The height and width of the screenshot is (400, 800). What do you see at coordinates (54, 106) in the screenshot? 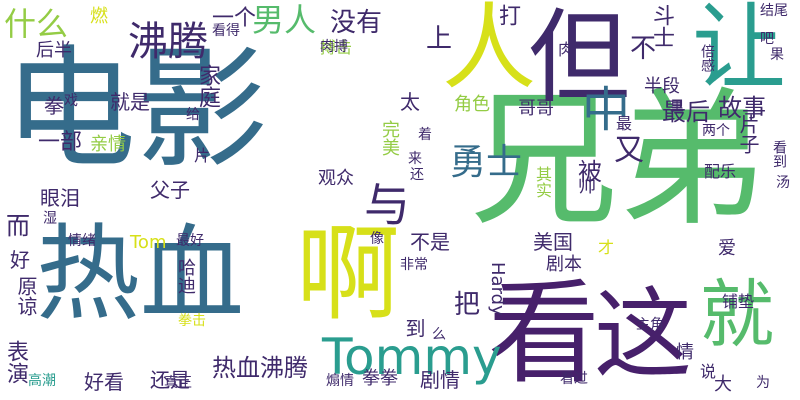
I see `word-quan: 拳` at bounding box center [54, 106].